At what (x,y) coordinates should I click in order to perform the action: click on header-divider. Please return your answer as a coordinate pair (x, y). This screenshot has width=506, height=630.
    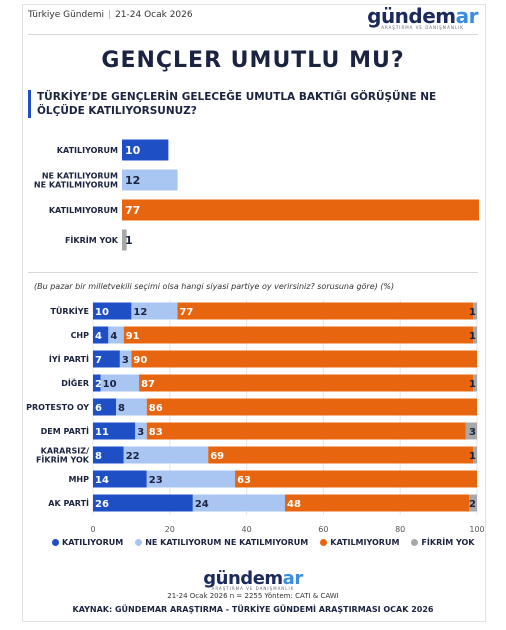
    Looking at the image, I should click on (253, 34).